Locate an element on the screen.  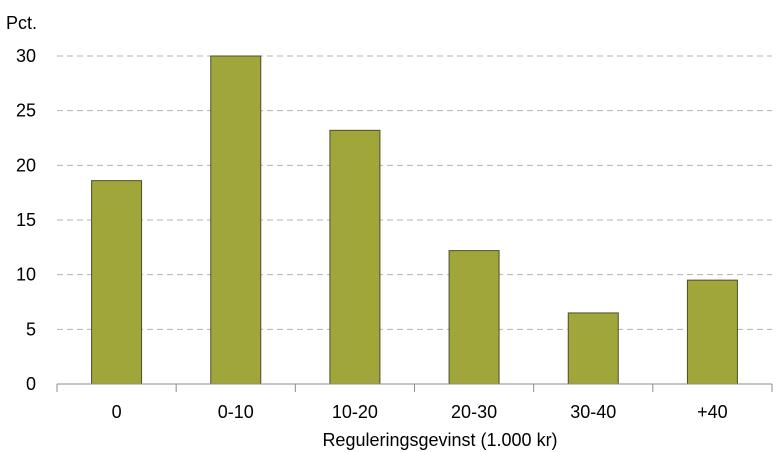
x-tick-labels: 0 0-10 10-20 20-30 30-40 +40 is located at coordinates (420, 412).